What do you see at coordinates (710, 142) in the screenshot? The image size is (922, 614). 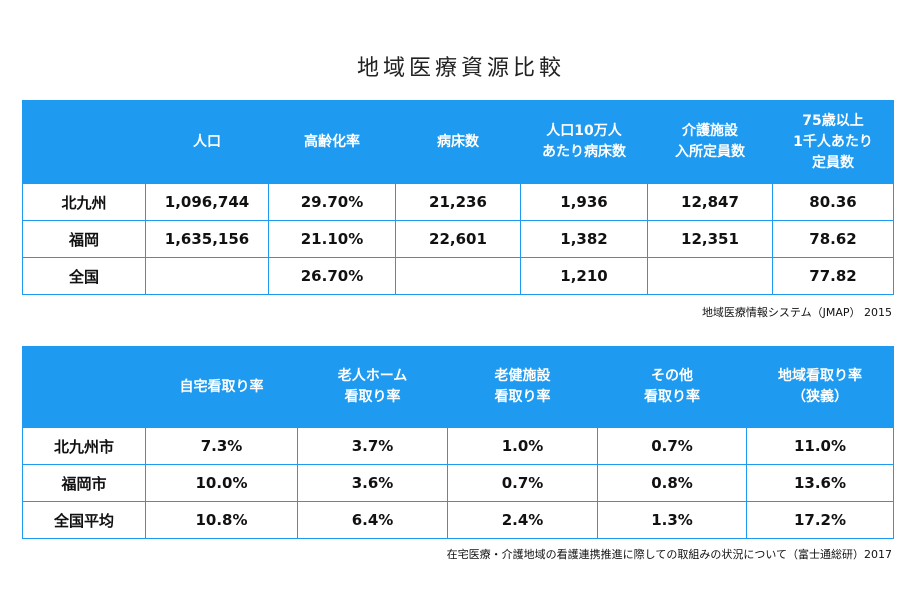 I see `header-cell: 介護施設 入所定員数` at bounding box center [710, 142].